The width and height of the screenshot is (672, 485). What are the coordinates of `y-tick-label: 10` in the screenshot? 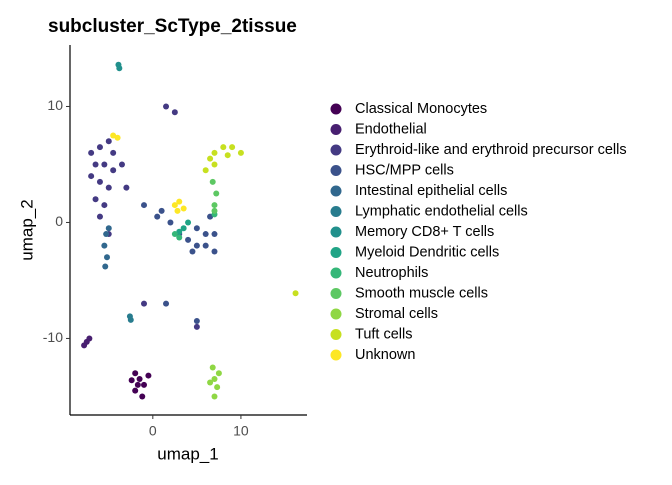 It's located at (55, 105).